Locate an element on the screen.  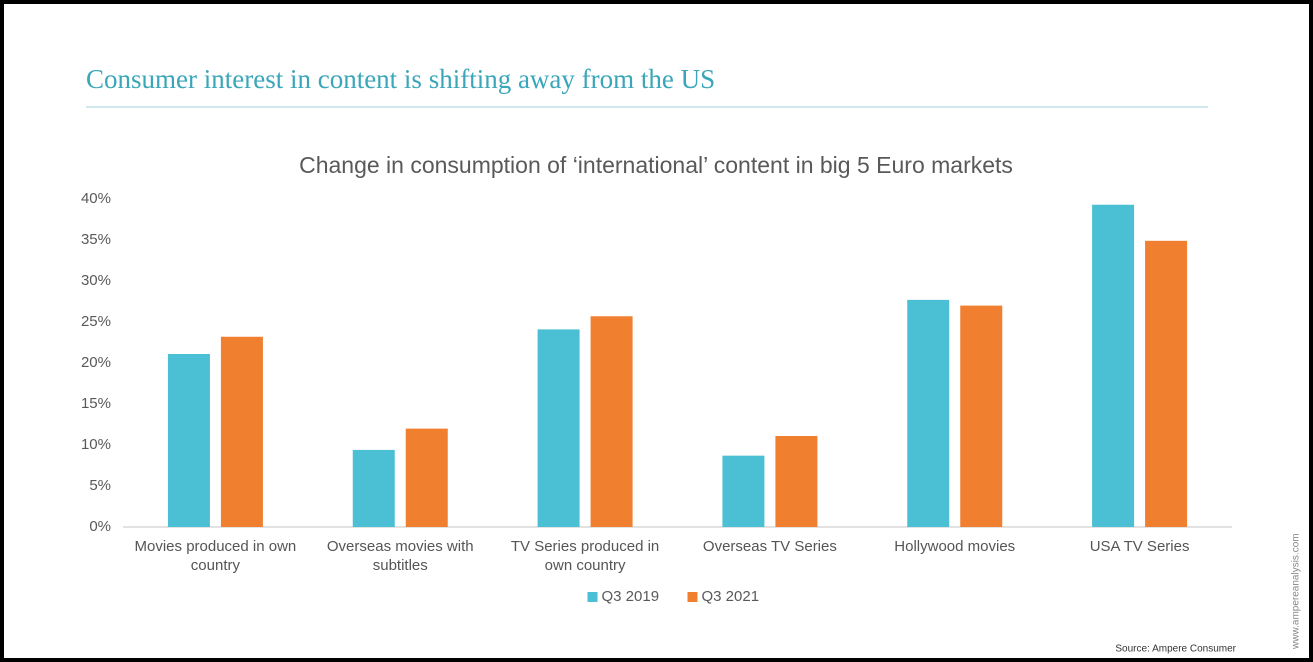
y-tick-label: 20% is located at coordinates (96, 362).